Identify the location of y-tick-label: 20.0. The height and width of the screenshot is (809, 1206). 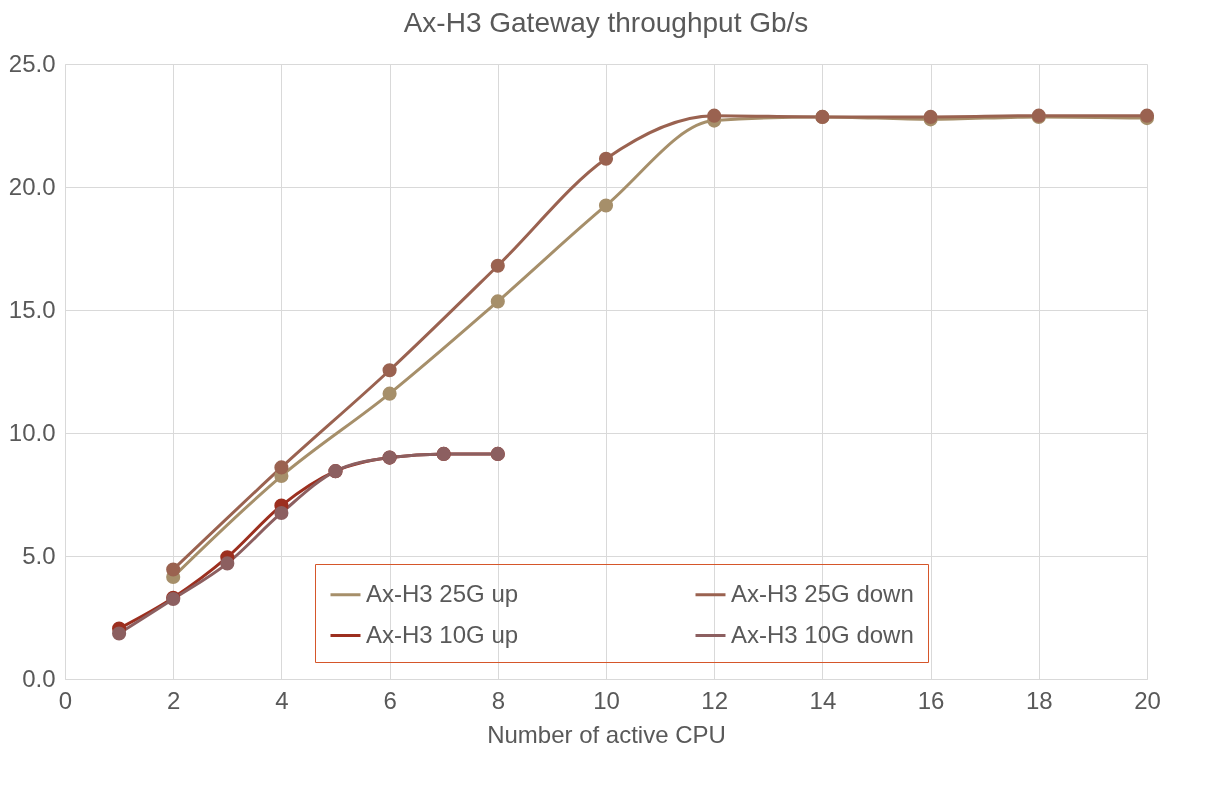
(32, 186).